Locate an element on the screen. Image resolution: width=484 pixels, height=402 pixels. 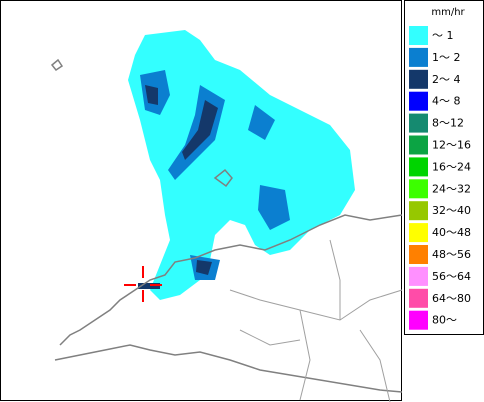
prefecture-border is located at coordinates (316, 320).